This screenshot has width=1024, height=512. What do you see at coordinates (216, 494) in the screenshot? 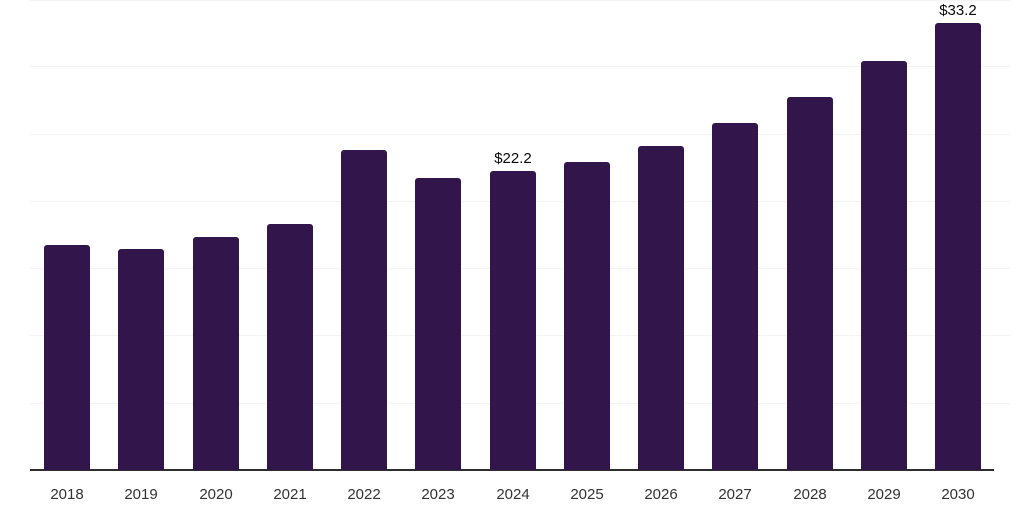
I see `x-tick-label-2020: 2020` at bounding box center [216, 494].